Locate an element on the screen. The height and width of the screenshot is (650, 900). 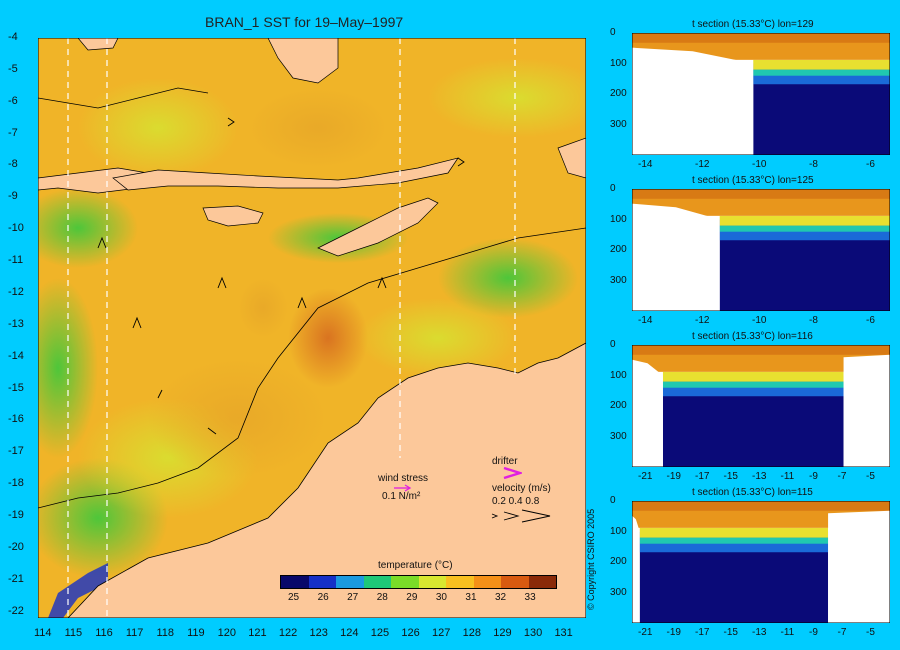
lat-tick-label: -5 is located at coordinates (13, 68).